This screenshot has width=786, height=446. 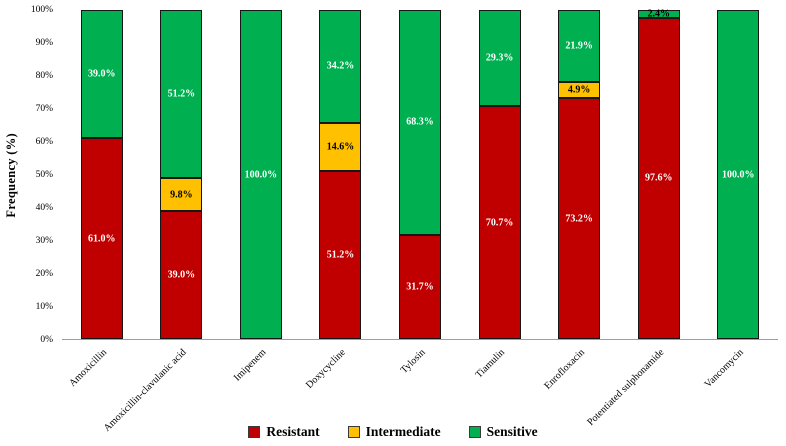 I want to click on legend-item-sensitive: Sensitive, so click(x=503, y=432).